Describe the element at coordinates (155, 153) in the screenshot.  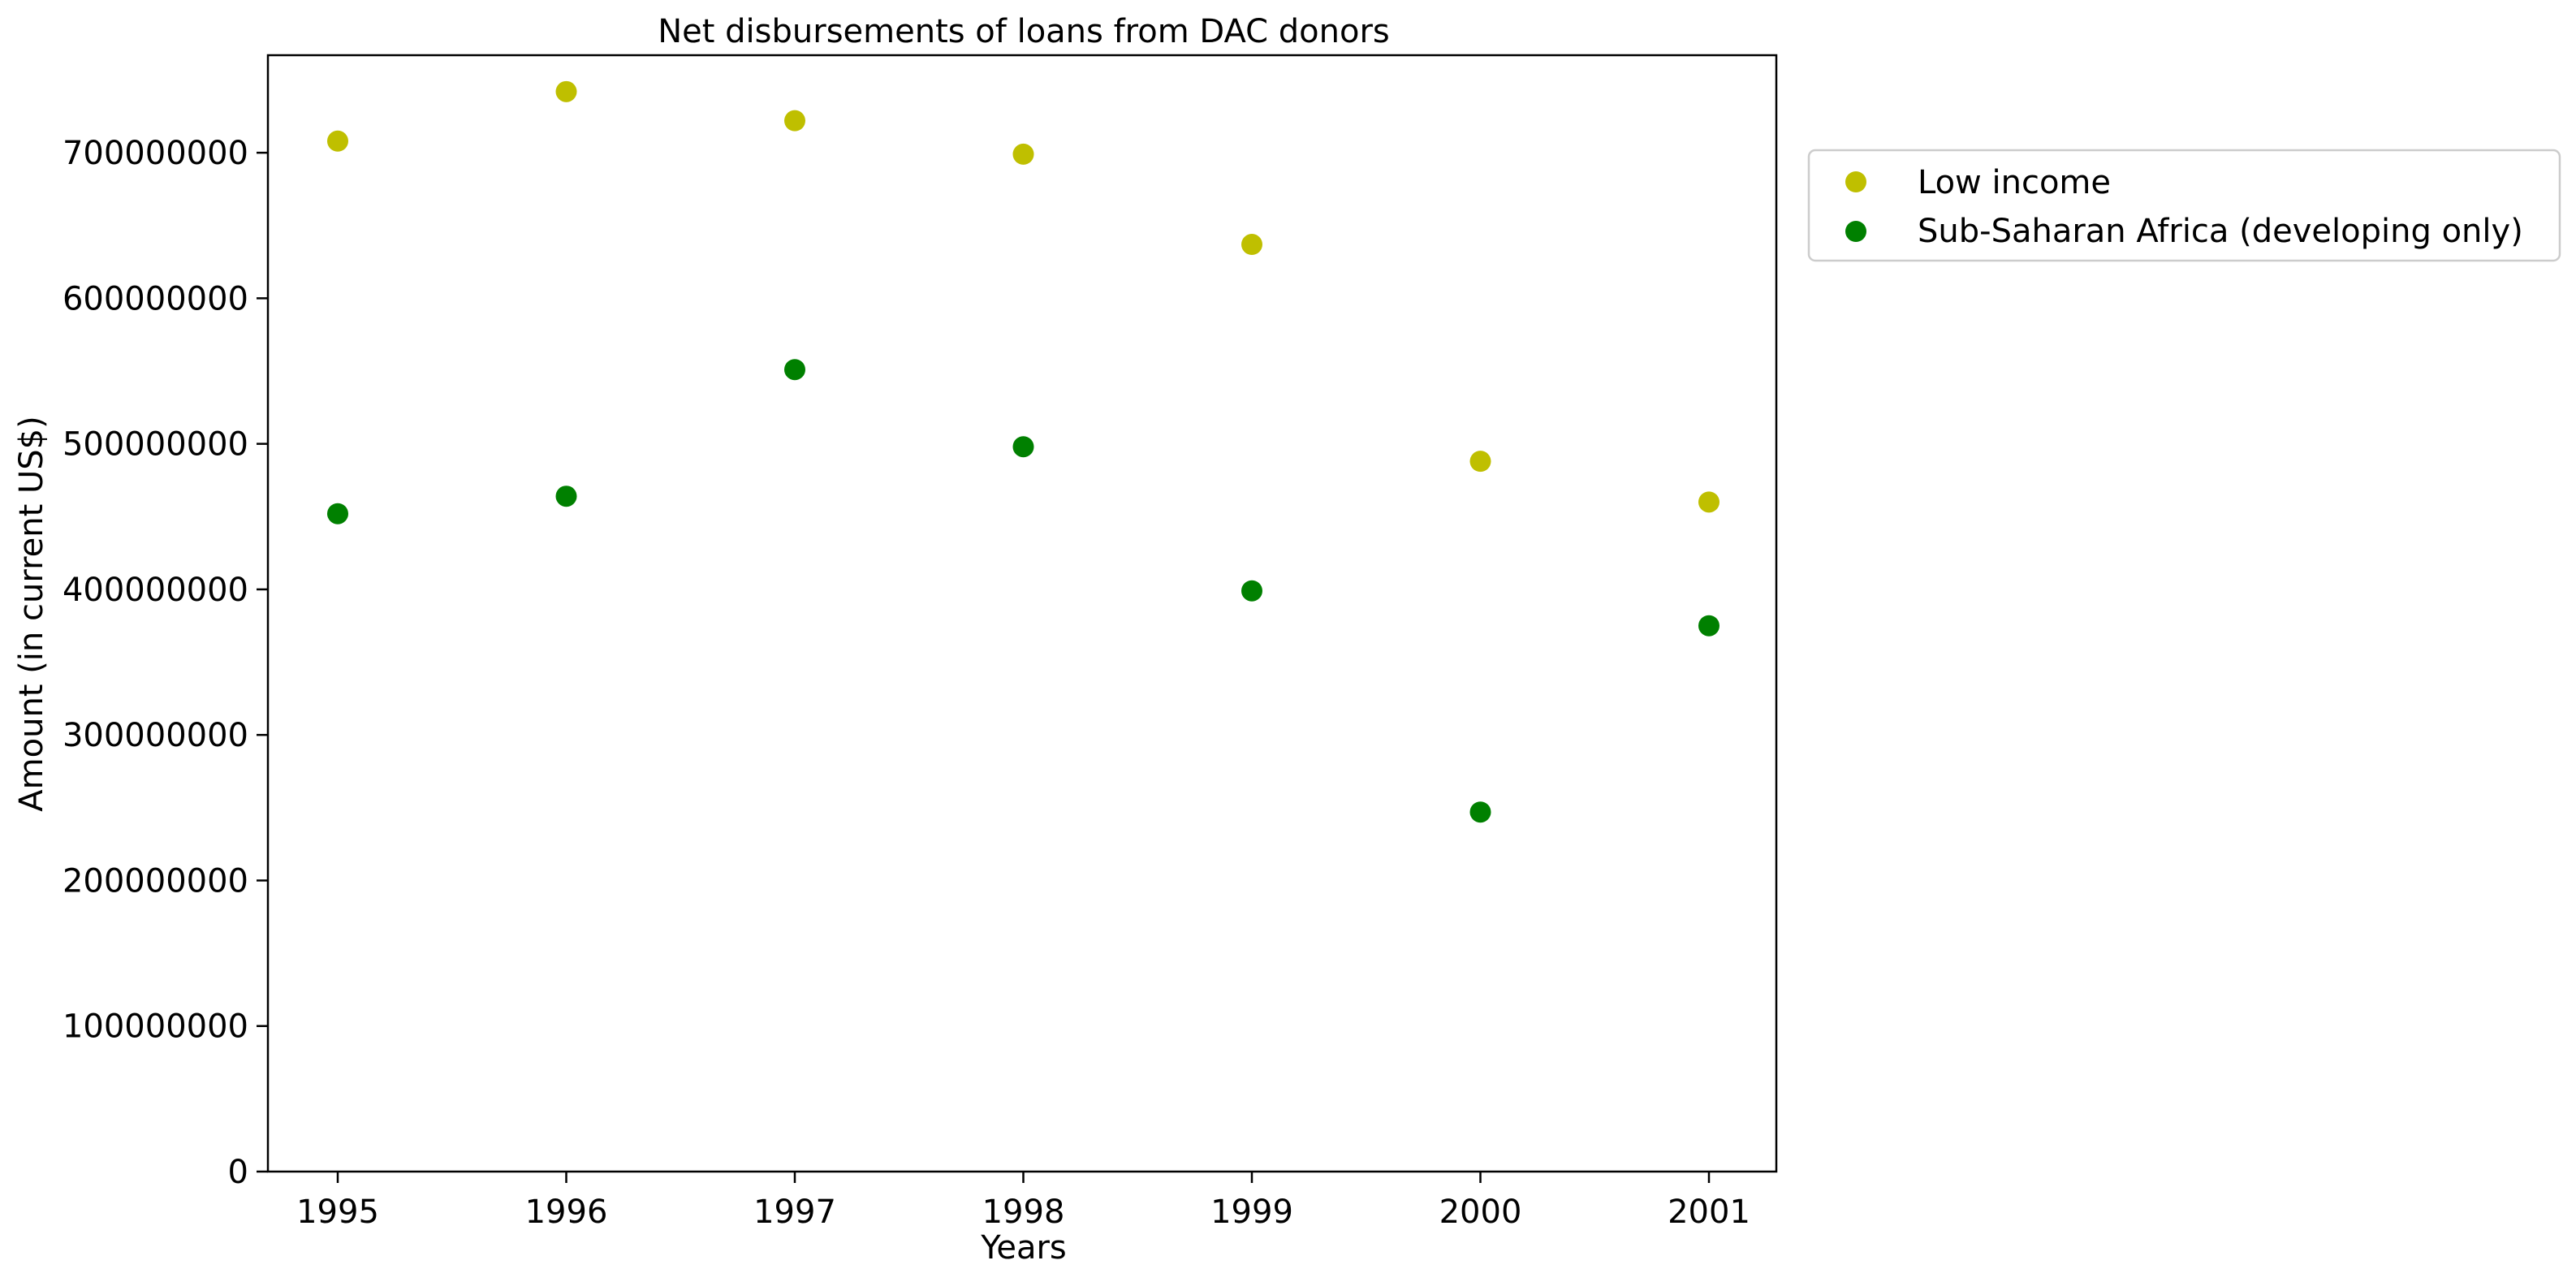
I see `y-tick-label: 700000000` at that location.